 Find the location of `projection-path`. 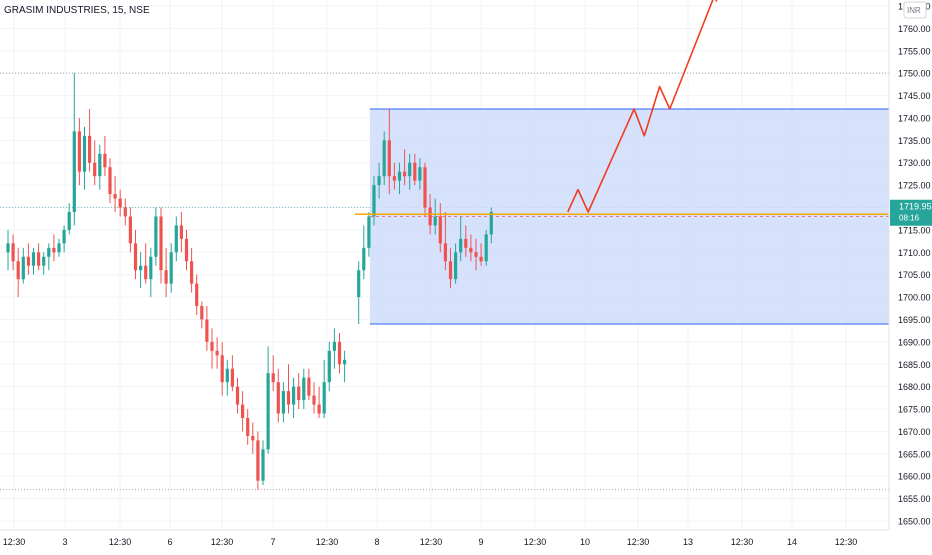

projection-path is located at coordinates (641, 106).